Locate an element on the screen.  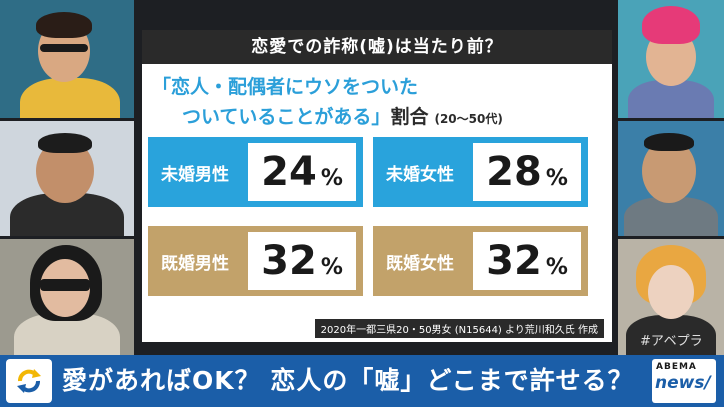
subtitle-quote-end: ついていることがある」 is located at coordinates (286, 117).